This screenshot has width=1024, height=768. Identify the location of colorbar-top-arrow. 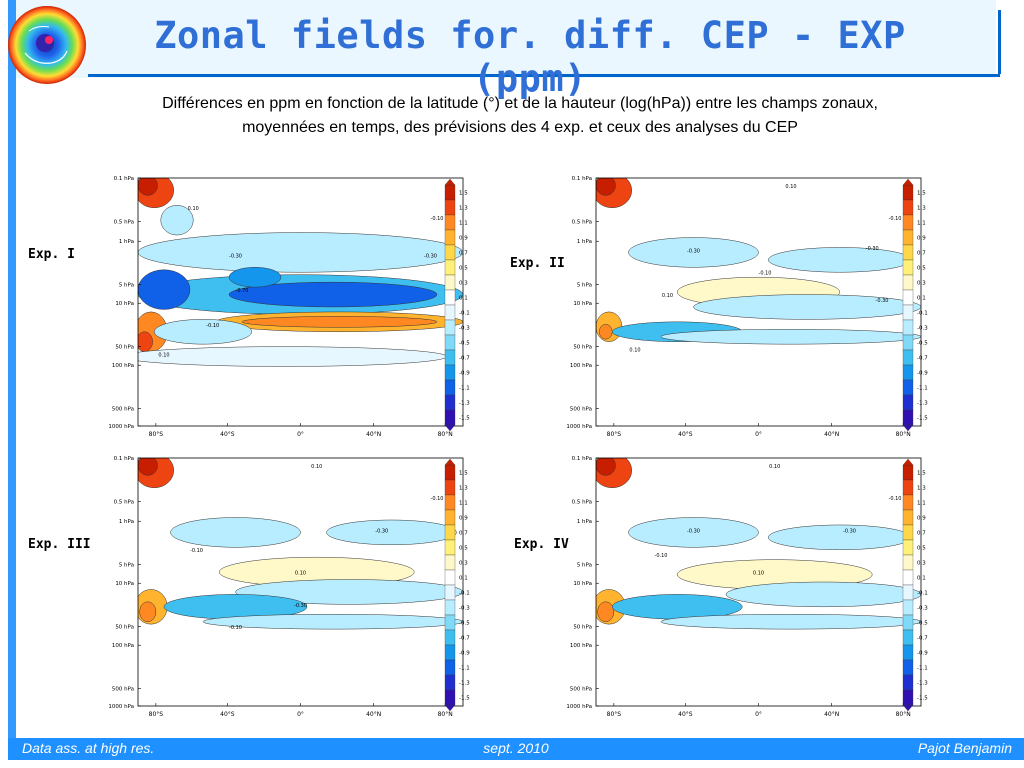
(908, 182).